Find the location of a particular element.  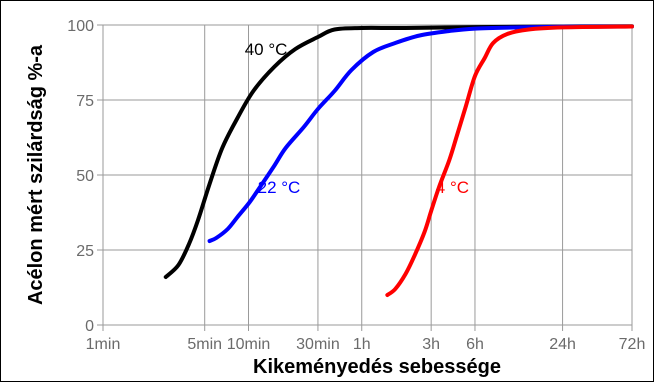

series-labels: 40 °C 22 °C 4 °C is located at coordinates (357, 118).